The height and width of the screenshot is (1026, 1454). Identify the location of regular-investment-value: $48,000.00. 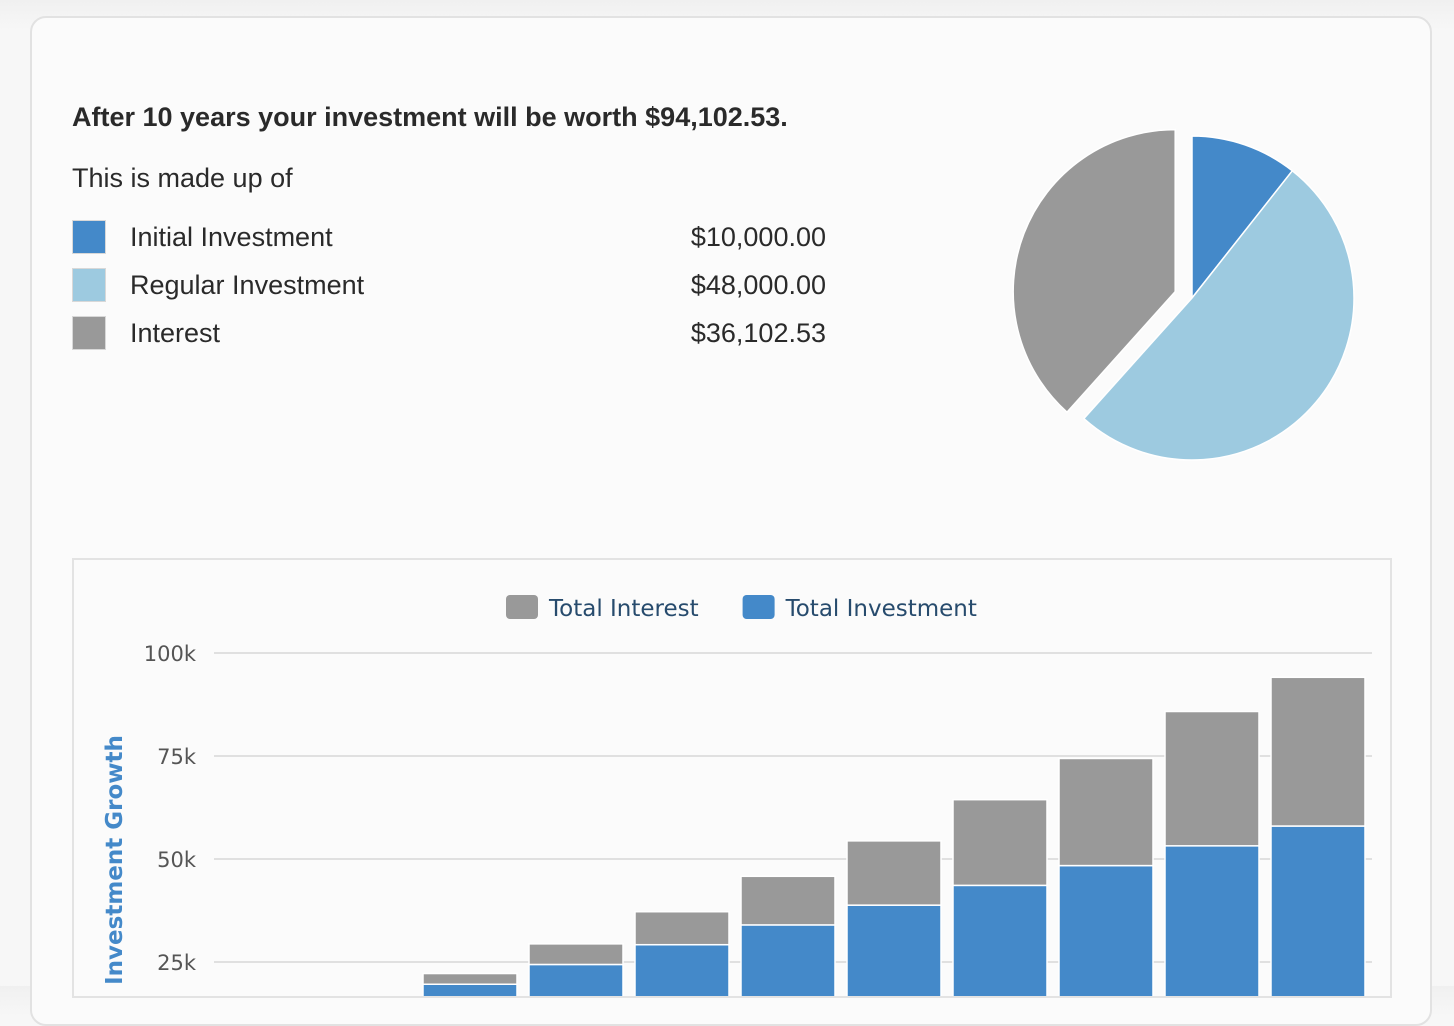
(758, 285).